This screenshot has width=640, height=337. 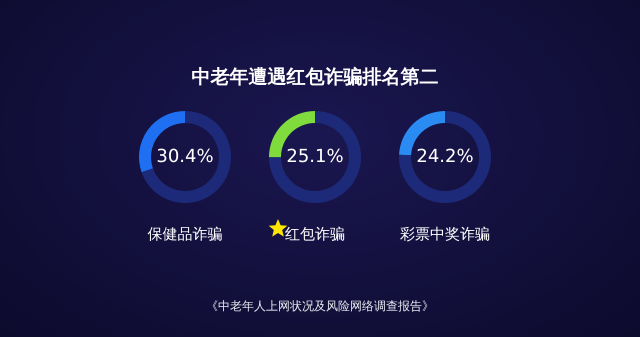 What do you see at coordinates (445, 234) in the screenshot?
I see `text: 彩票中奖诈骗` at bounding box center [445, 234].